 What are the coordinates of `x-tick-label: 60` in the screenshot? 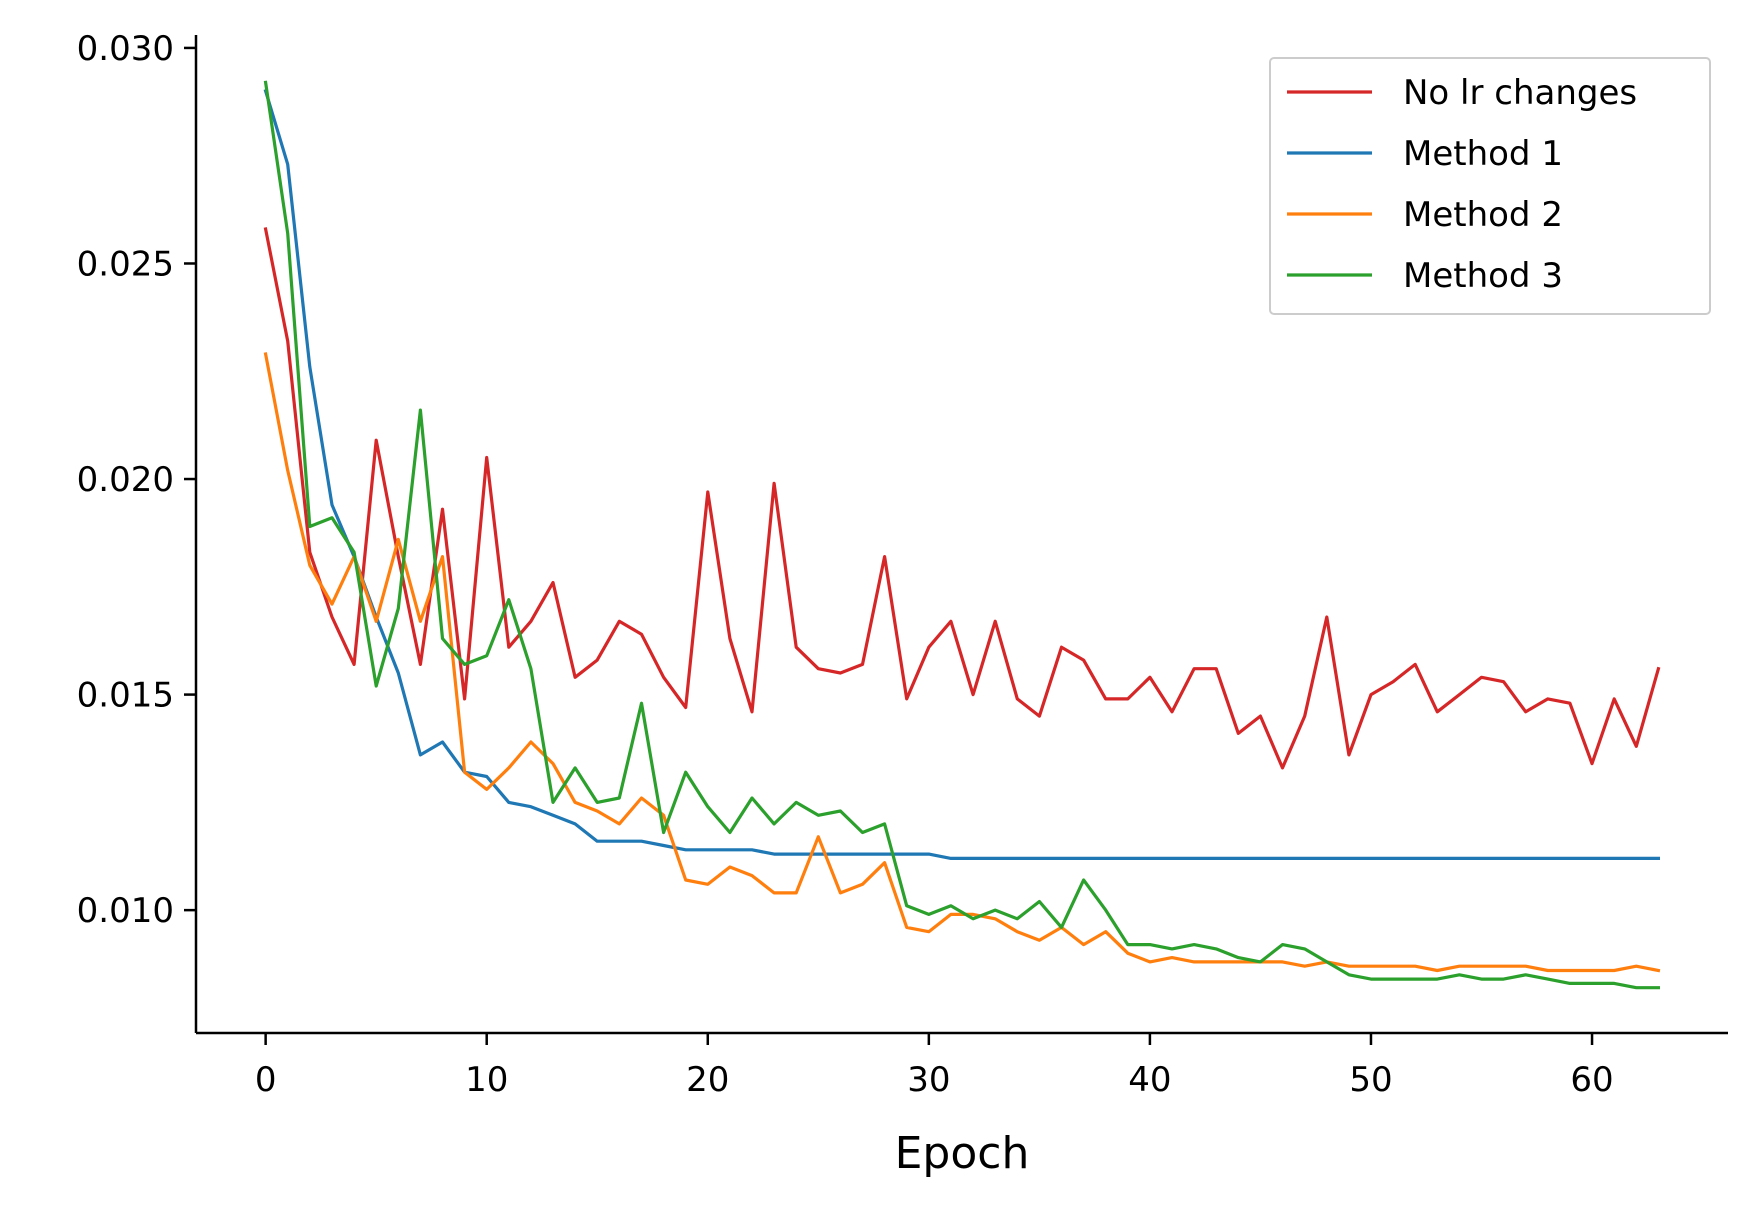 It's located at (1591, 1080).